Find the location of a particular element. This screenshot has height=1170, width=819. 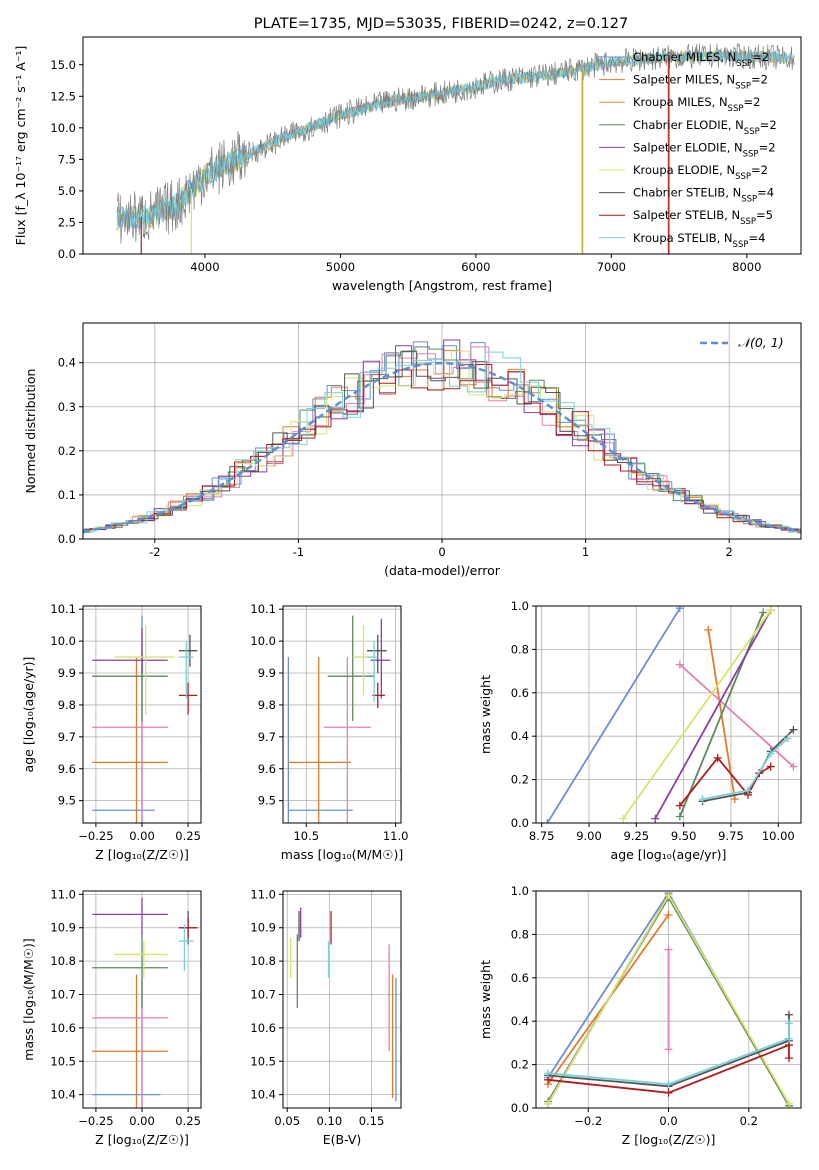

legend-text: Salpeter MILES, N is located at coordinates (684, 80).